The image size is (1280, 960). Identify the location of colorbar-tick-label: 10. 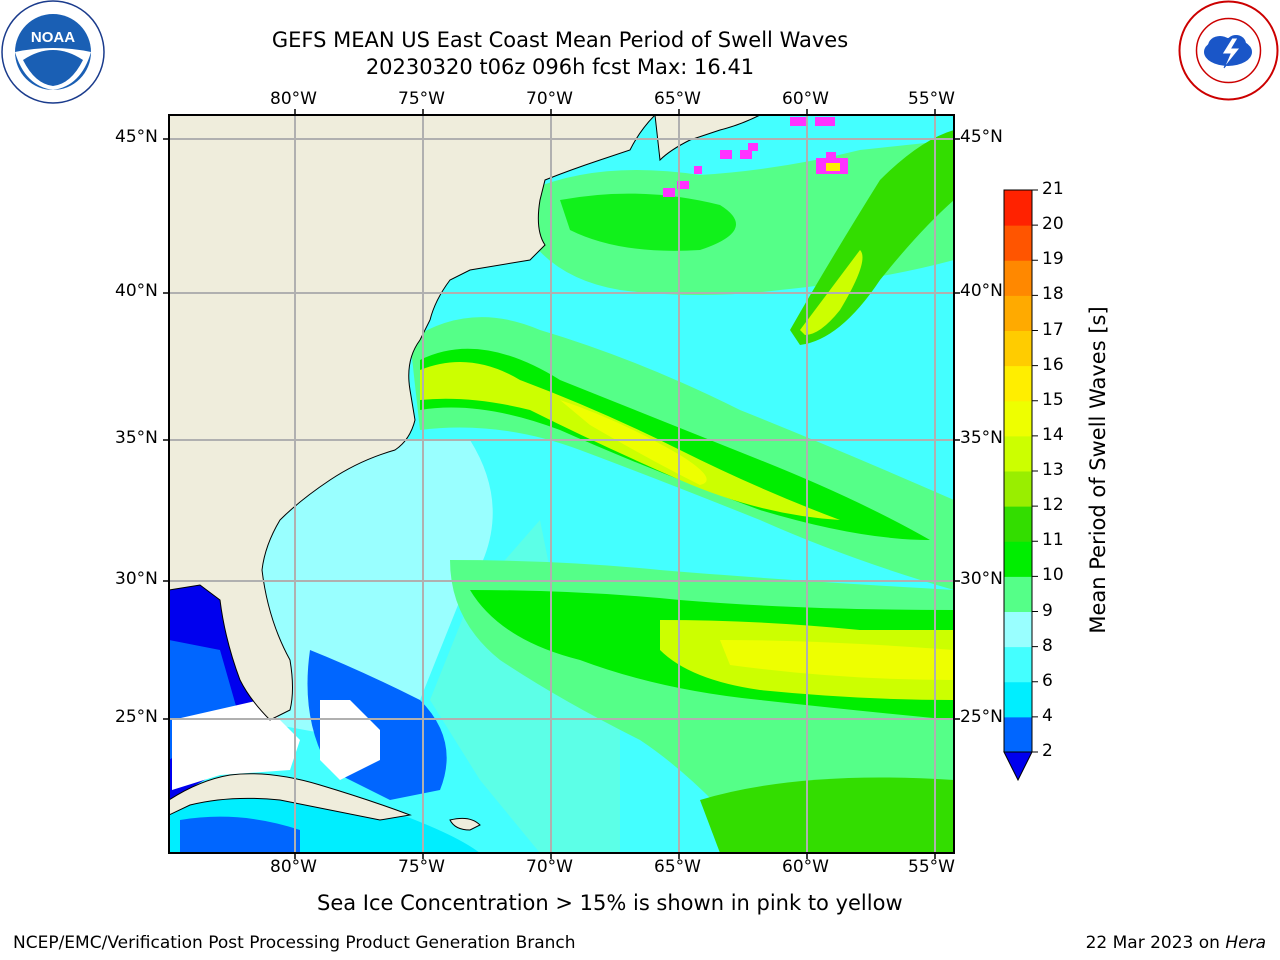
(1053, 575).